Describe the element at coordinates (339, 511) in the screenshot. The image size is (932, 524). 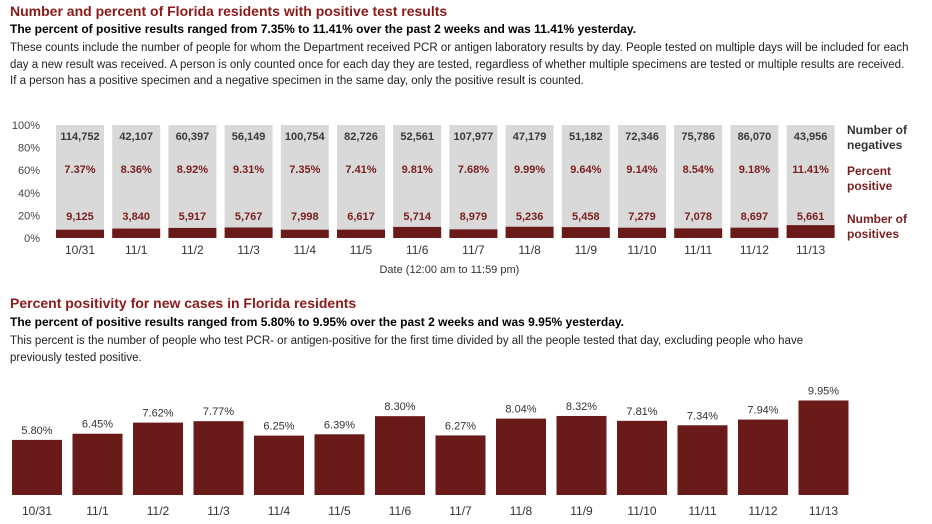
I see `x-tick-label: 11/5` at that location.